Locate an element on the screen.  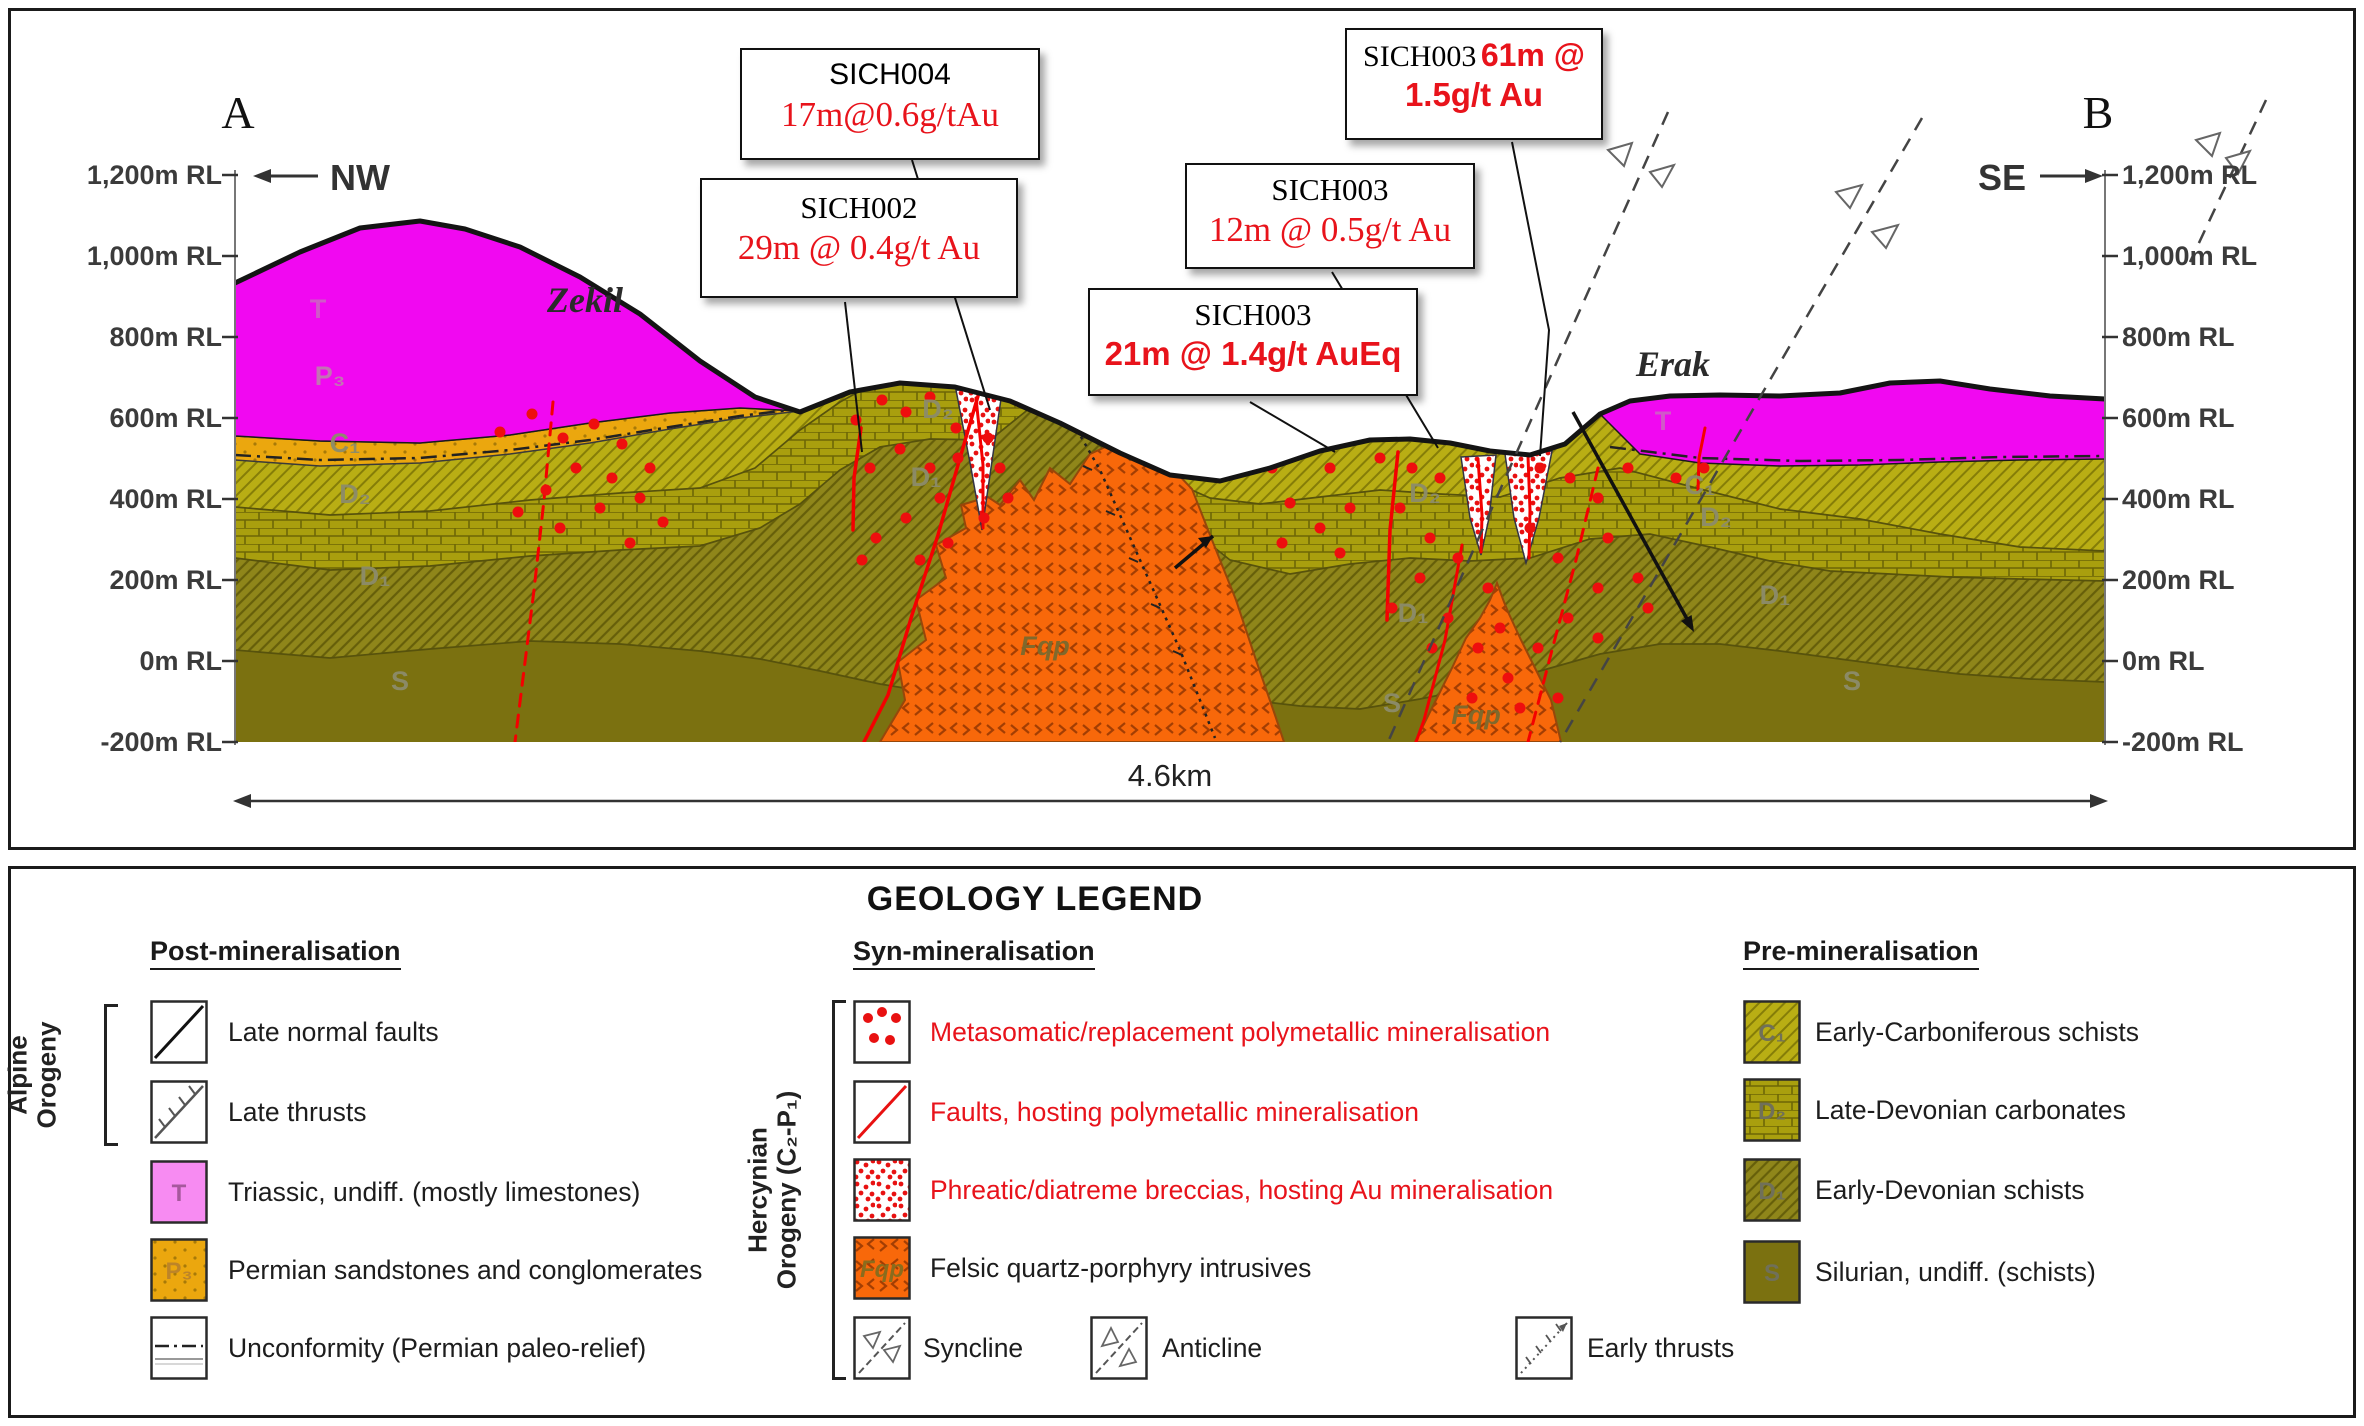
legend-item-unconformity: Unconformity (Permian paleo-relief) is located at coordinates (437, 1347).